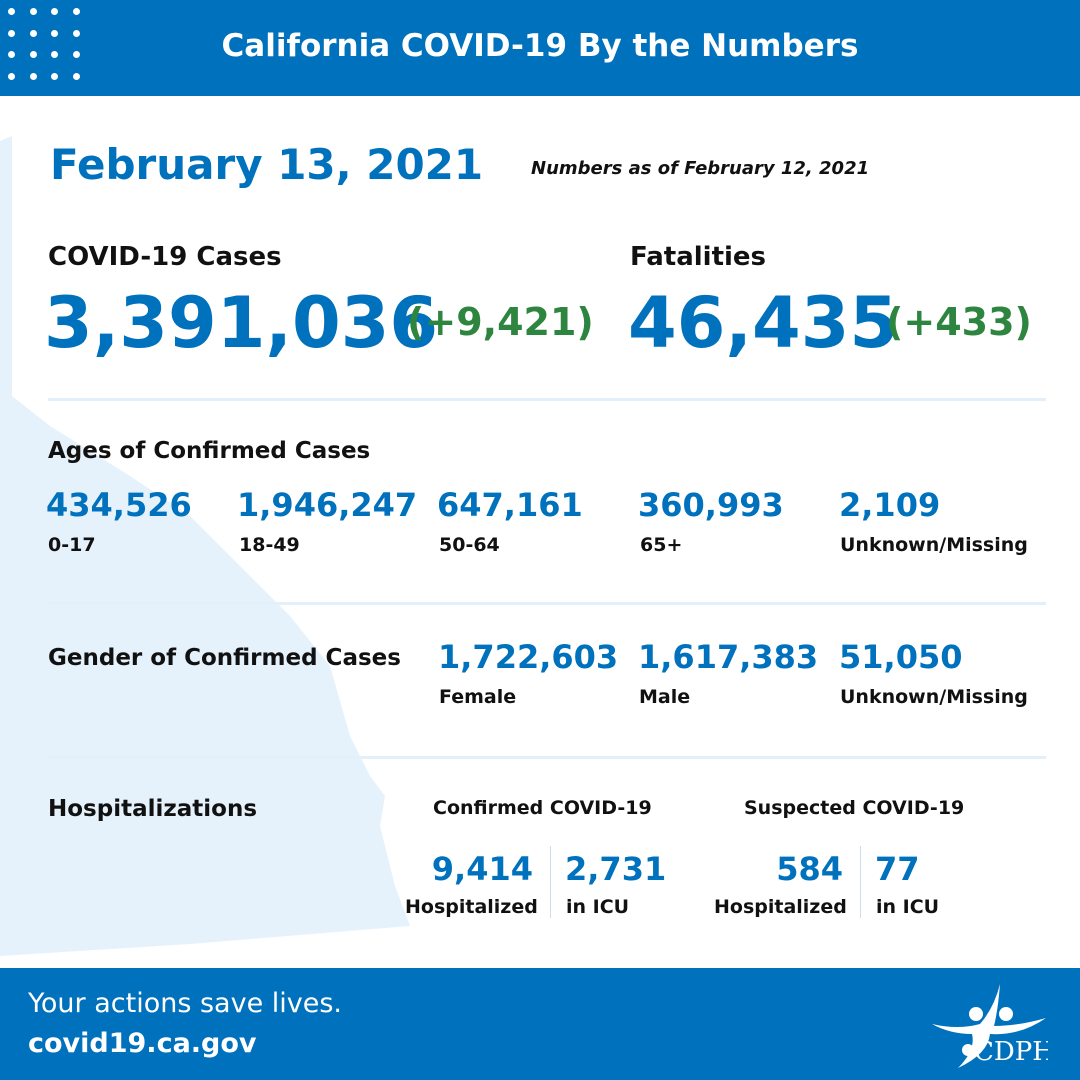 The width and height of the screenshot is (1080, 1080). I want to click on page-title: California COVID-19 By the Numbers, so click(540, 46).